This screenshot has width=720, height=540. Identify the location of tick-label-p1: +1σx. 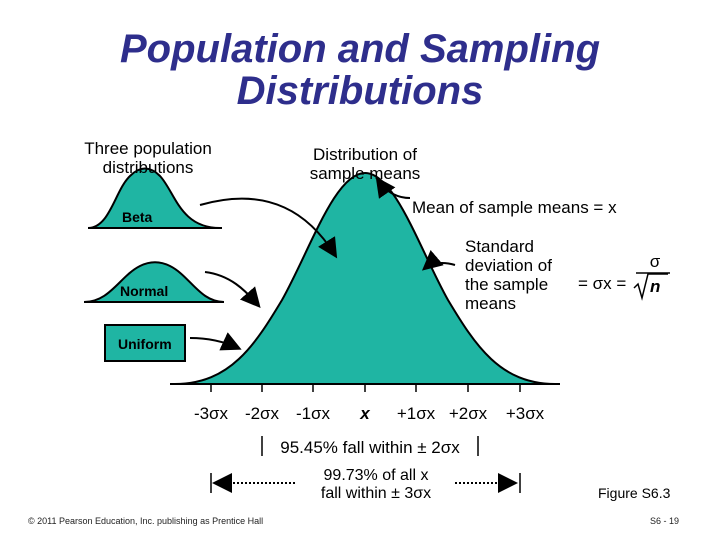
(416, 413).